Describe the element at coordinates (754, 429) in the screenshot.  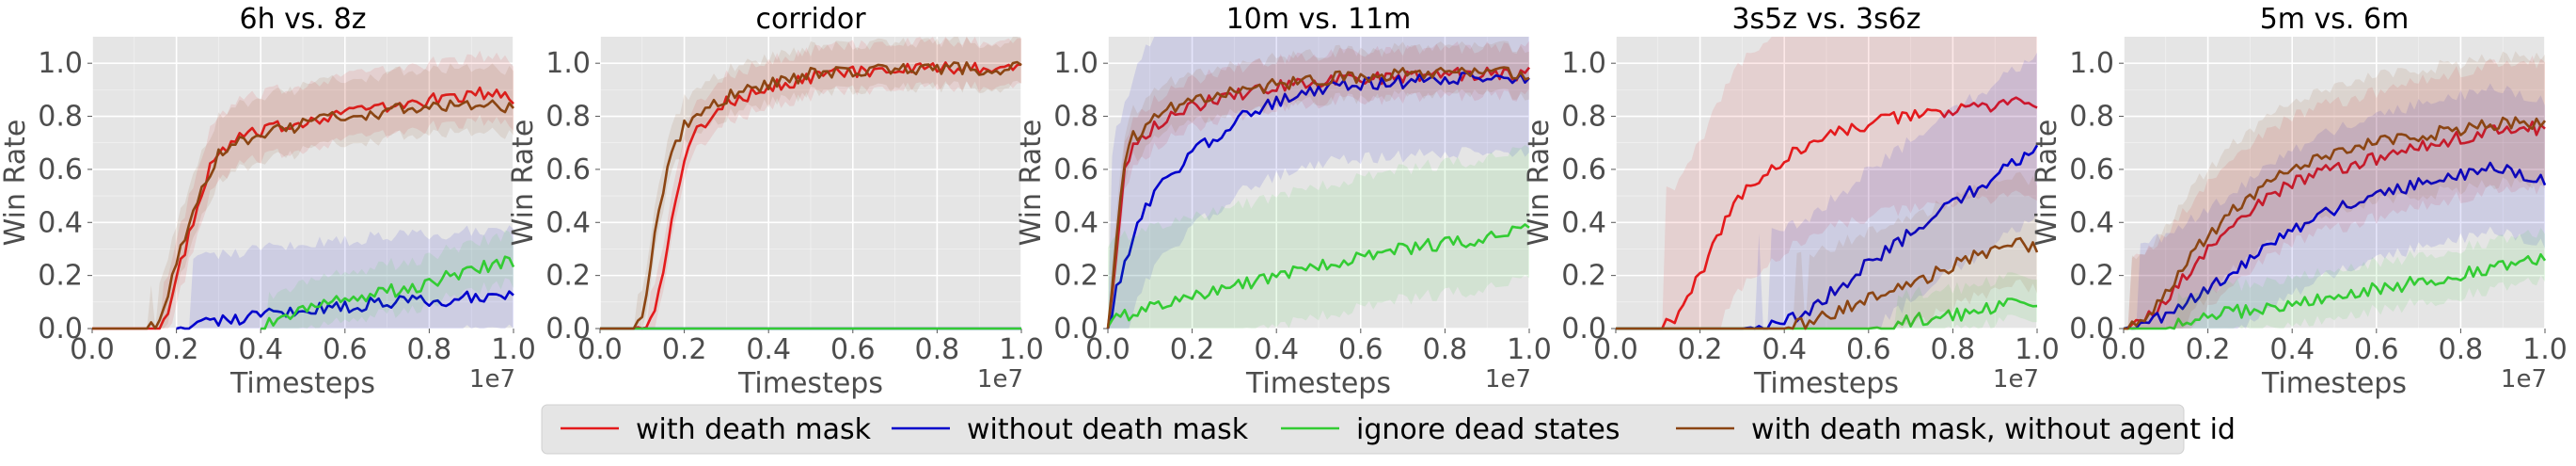
I see `legend-label-with-death-mask: with death mask` at that location.